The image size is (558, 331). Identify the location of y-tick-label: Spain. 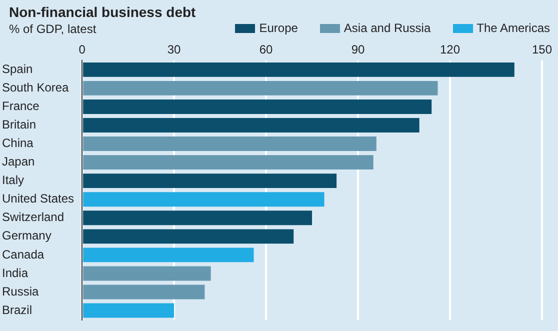
(17, 69).